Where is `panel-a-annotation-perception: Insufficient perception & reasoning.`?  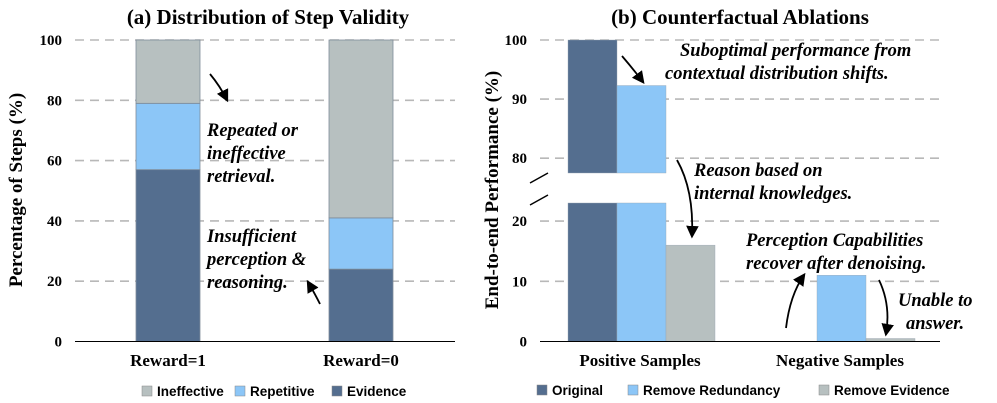
panel-a-annotation-perception: Insufficient perception & reasoning. is located at coordinates (263, 266).